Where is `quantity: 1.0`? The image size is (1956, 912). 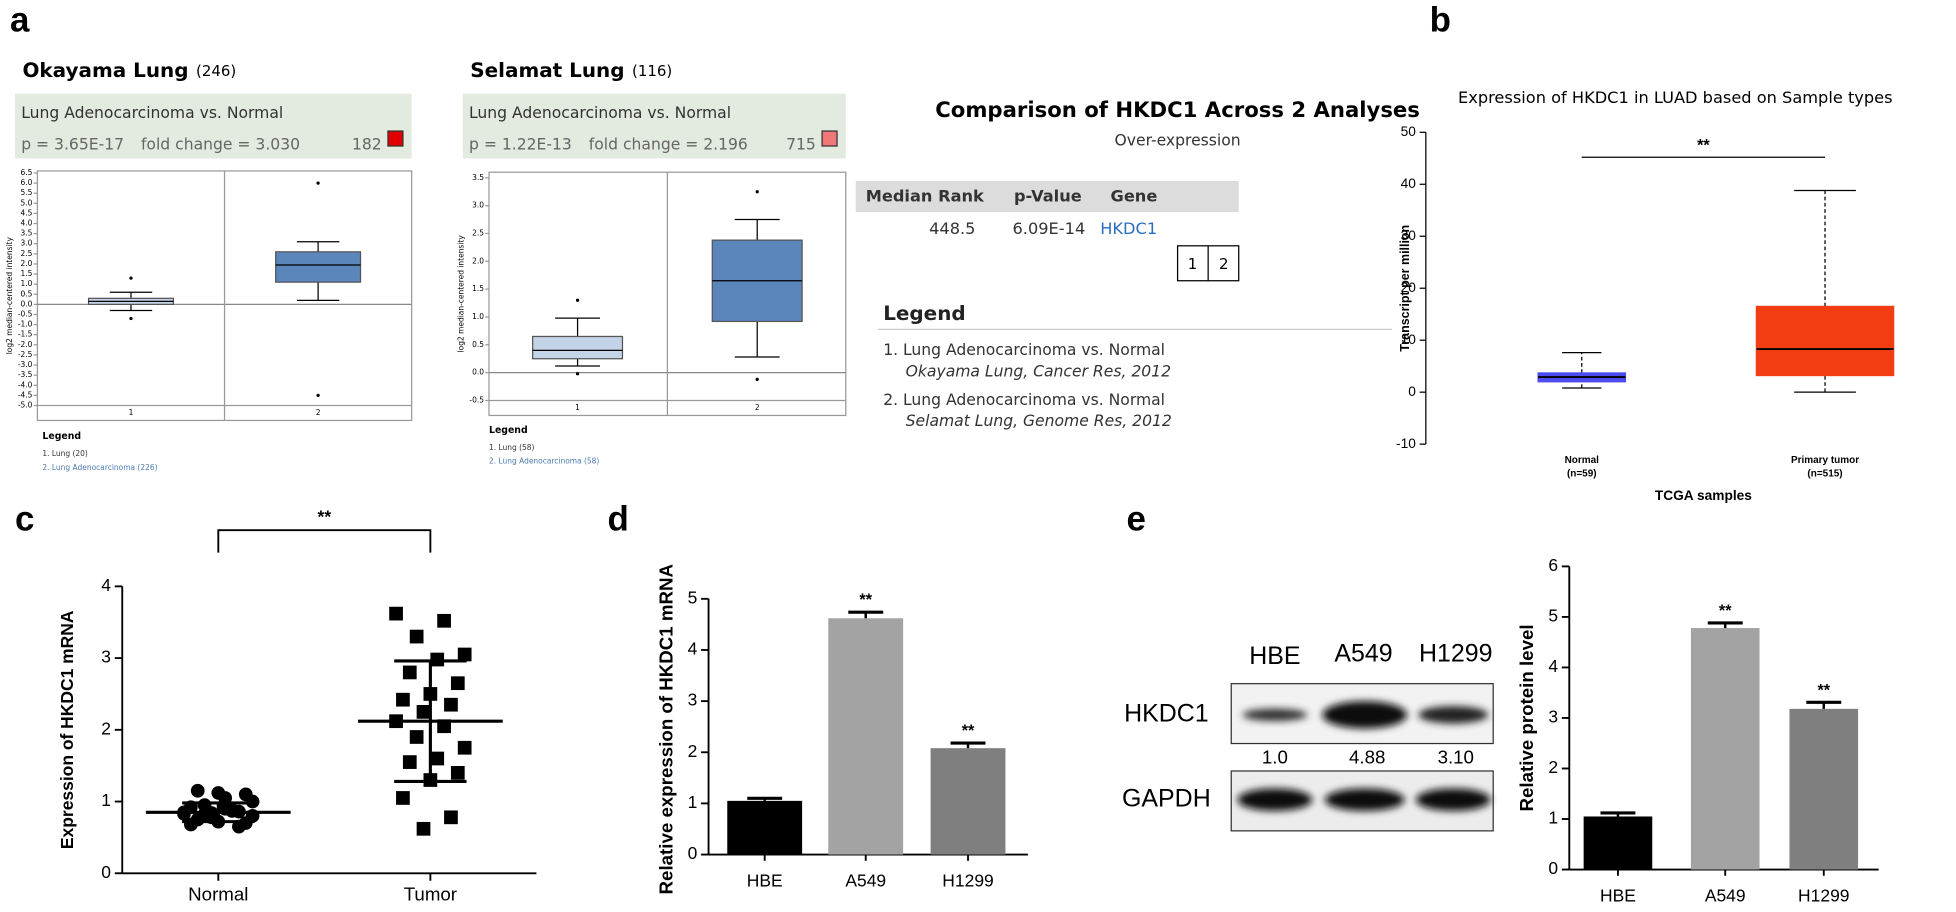
quantity: 1.0 is located at coordinates (1275, 756).